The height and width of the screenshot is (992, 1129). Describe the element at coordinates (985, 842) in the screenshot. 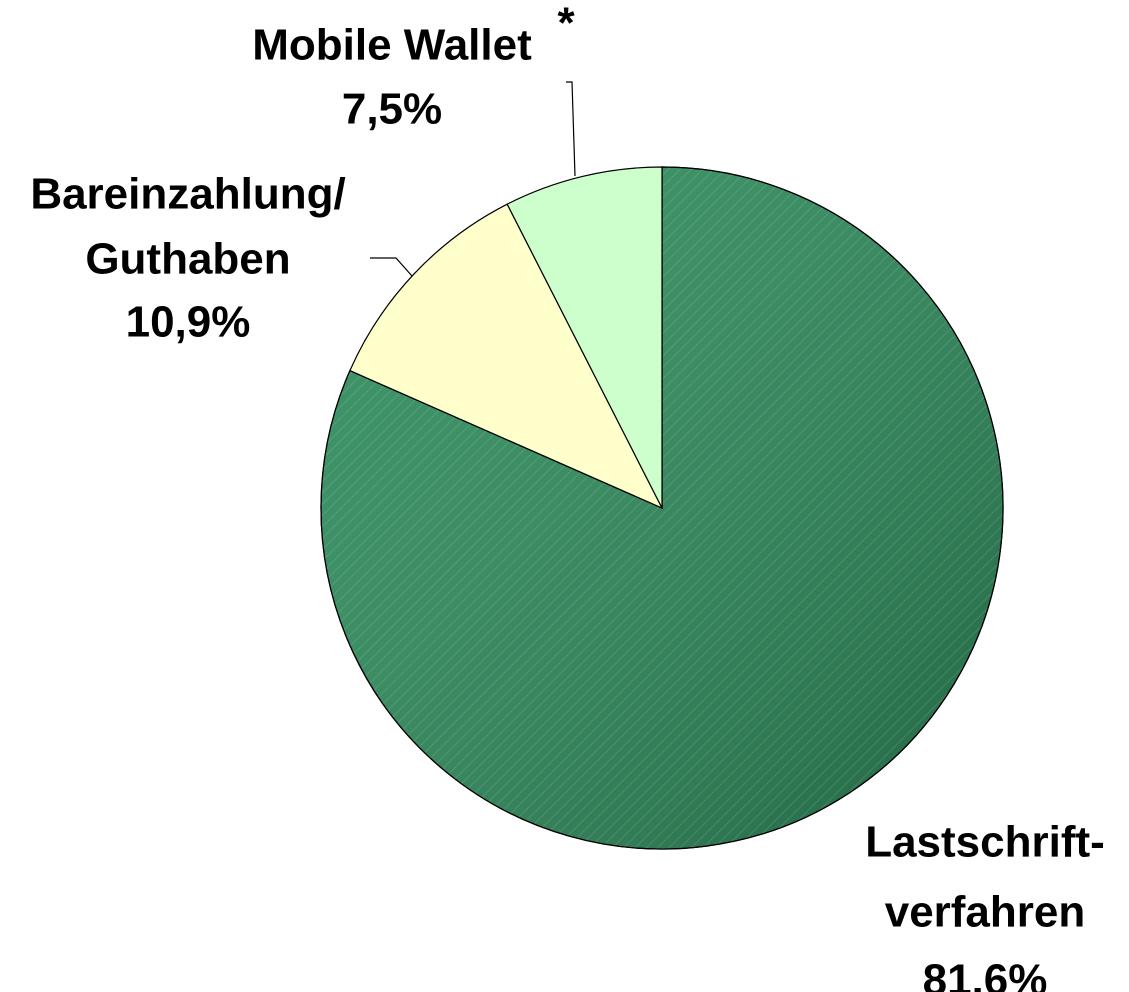

I see `slice-label: Lastschrift-` at that location.